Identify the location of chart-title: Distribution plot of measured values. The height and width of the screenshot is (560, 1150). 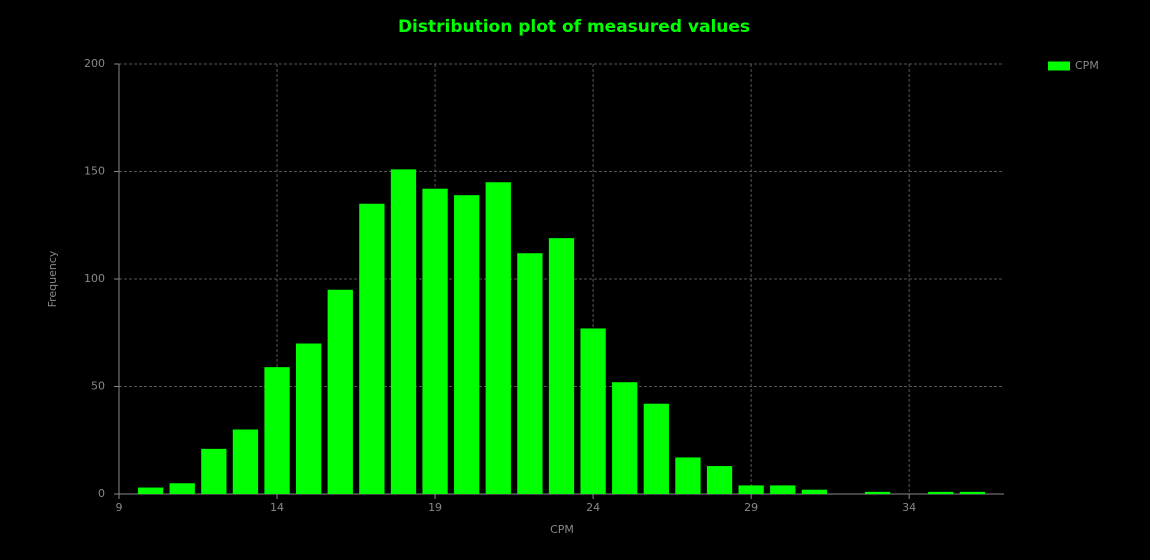
(574, 27).